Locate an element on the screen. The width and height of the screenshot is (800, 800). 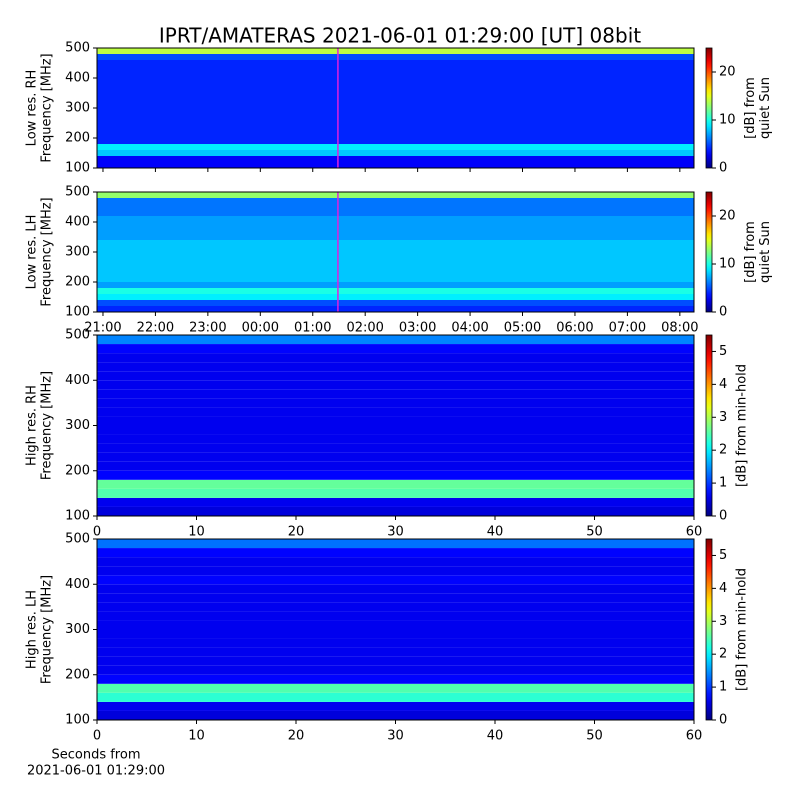
x-tick-label: 01:00 is located at coordinates (312, 328).